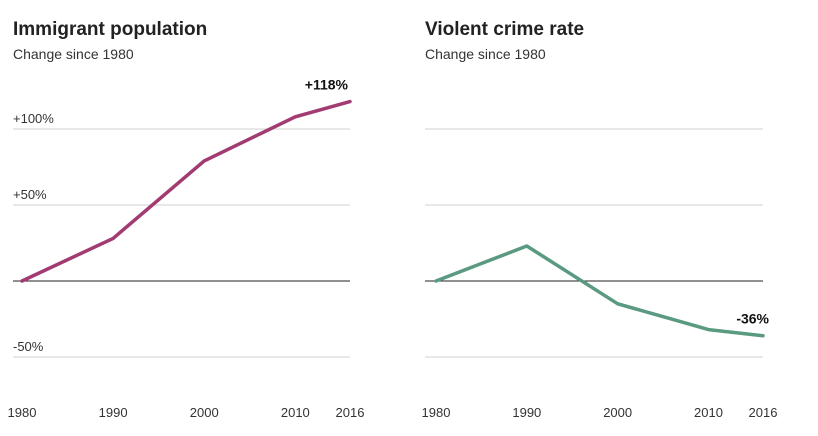 This screenshot has height=436, width=818. What do you see at coordinates (30, 194) in the screenshot?
I see `y-tick-label: +50%` at bounding box center [30, 194].